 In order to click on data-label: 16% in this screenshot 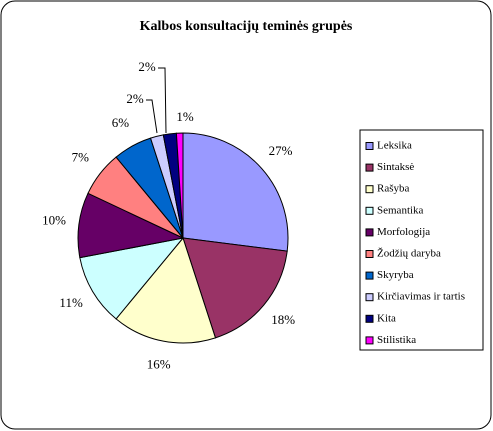, I will do `click(159, 364)`.